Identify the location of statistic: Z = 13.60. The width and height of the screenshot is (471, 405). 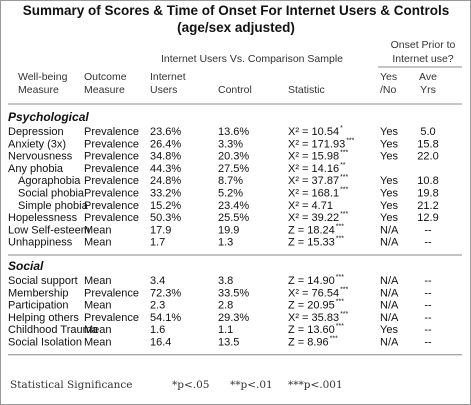
(311, 330).